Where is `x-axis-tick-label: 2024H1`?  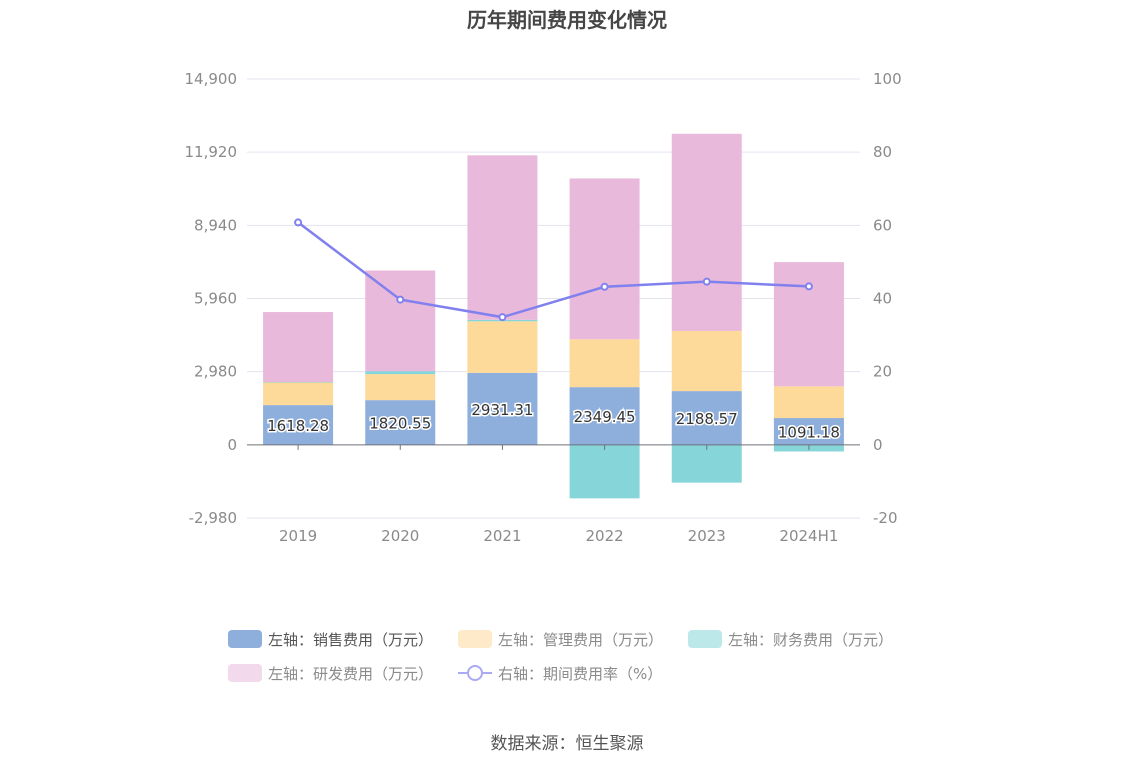
x-axis-tick-label: 2024H1 is located at coordinates (808, 536).